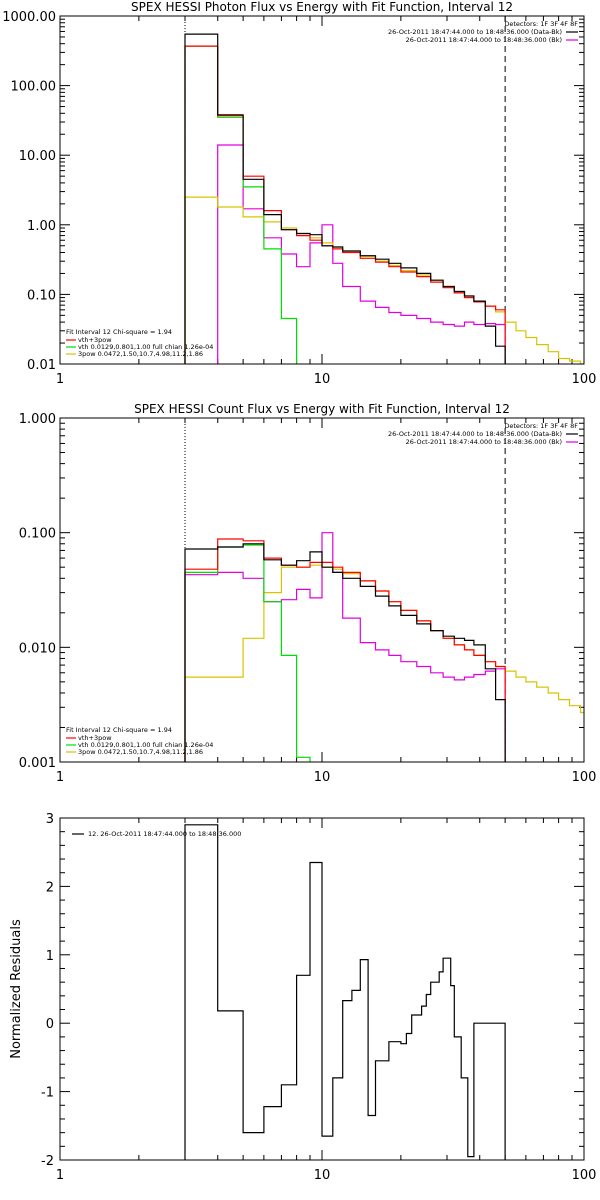 This screenshot has height=1200, width=600. I want to click on series-vth-3pow-line, so click(345, 204).